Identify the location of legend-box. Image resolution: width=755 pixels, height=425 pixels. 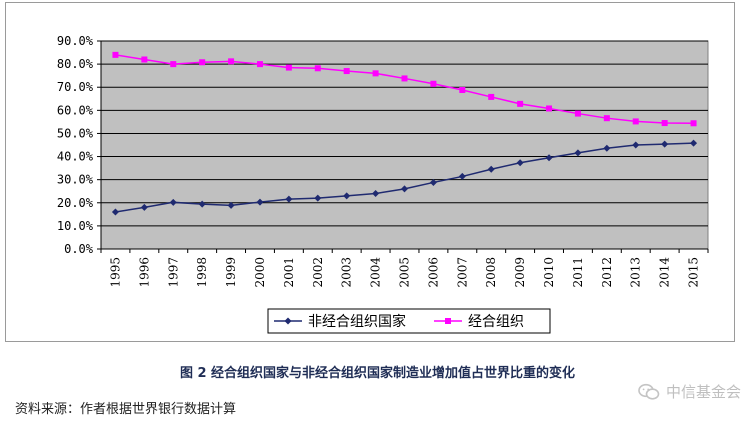
(409, 321).